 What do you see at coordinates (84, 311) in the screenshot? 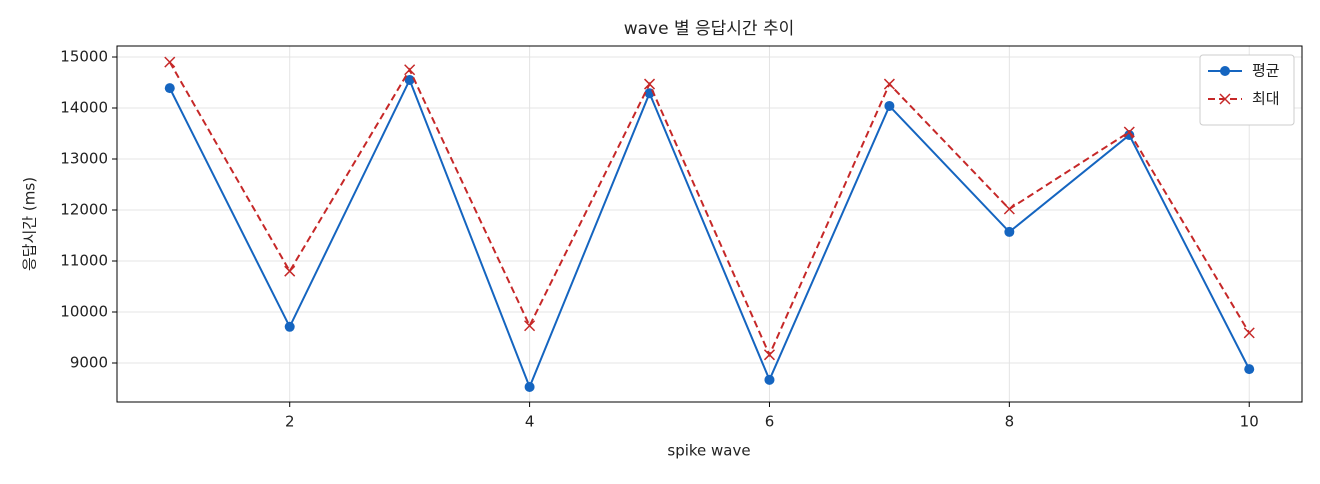
I see `y-tick-label: 10000` at bounding box center [84, 311].